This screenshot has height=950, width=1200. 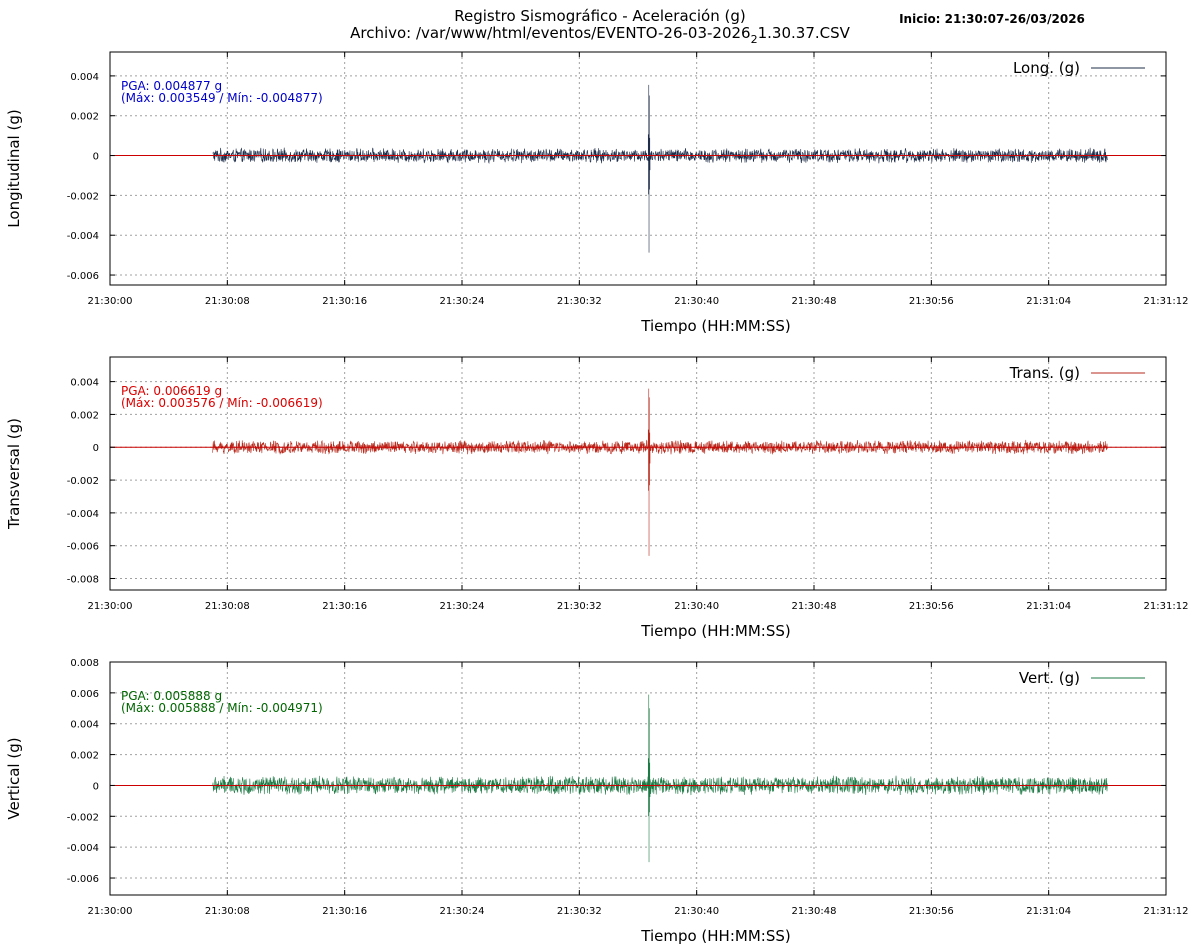 What do you see at coordinates (599, 16) in the screenshot?
I see `chart-title: Registro Sismográfico - Aceleración (g)` at bounding box center [599, 16].